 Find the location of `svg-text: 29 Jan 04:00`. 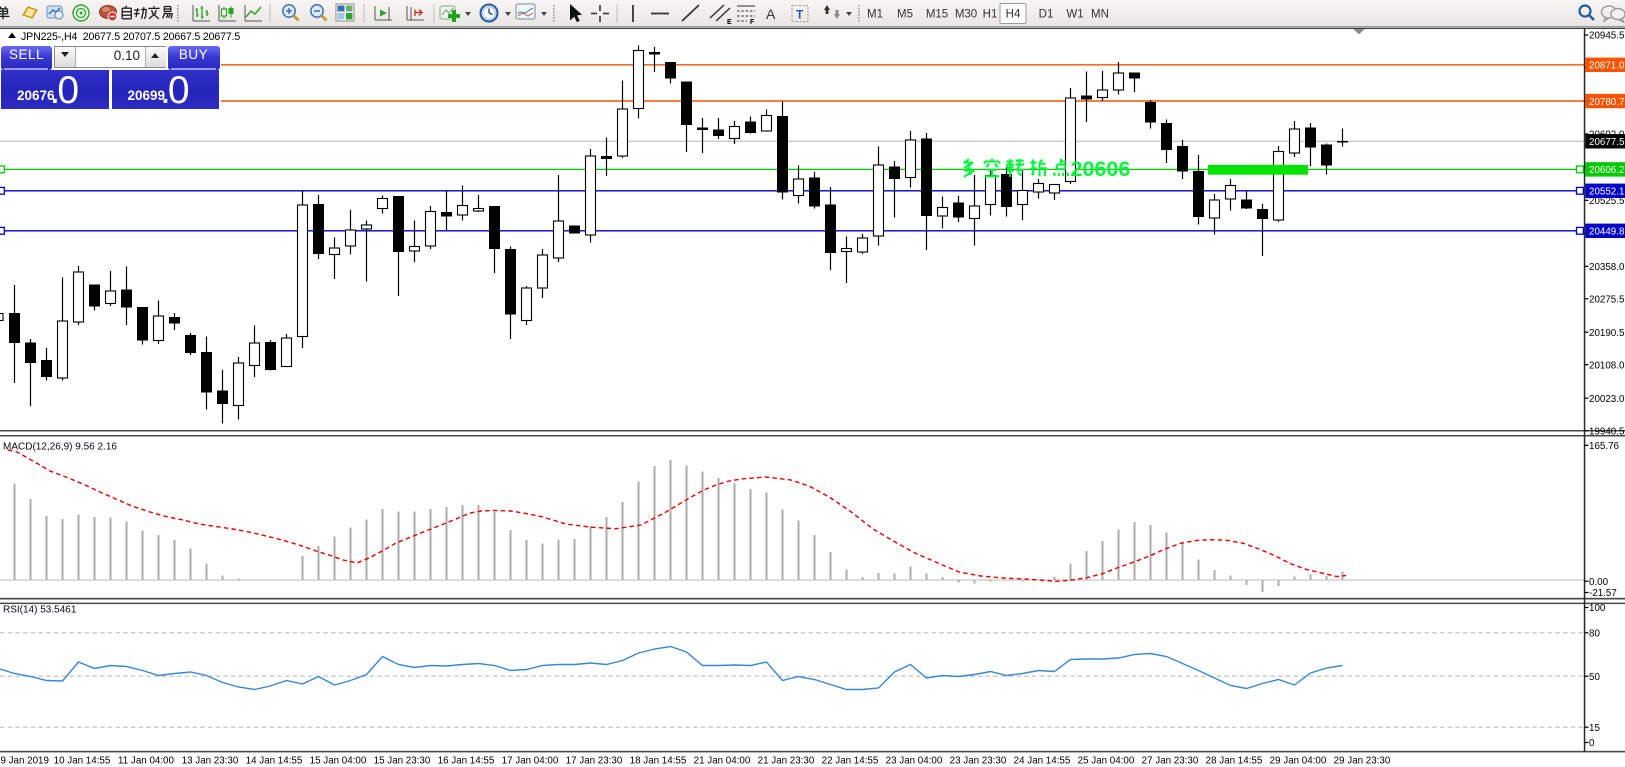

svg-text: 29 Jan 04:00 is located at coordinates (1298, 761).